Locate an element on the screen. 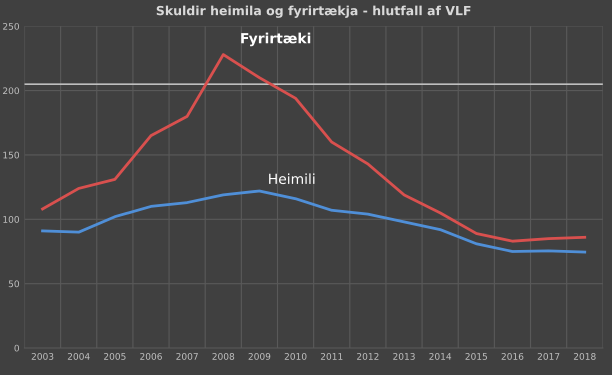 The width and height of the screenshot is (612, 375). y-tick-label: 200 is located at coordinates (11, 90).